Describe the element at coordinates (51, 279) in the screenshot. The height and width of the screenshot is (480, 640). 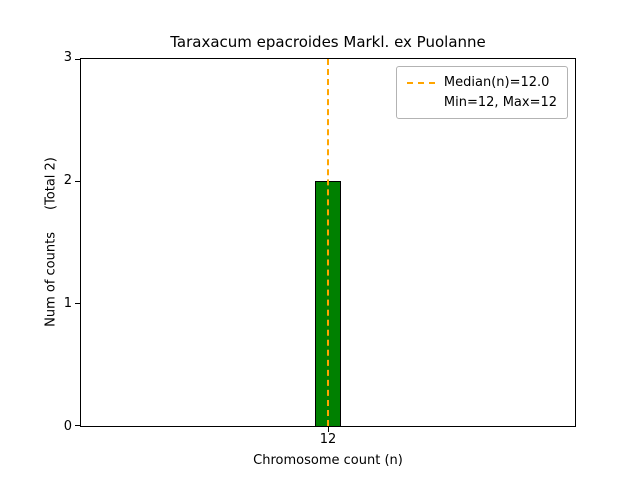
I see `y-axis-label-text: Num of counts` at that location.